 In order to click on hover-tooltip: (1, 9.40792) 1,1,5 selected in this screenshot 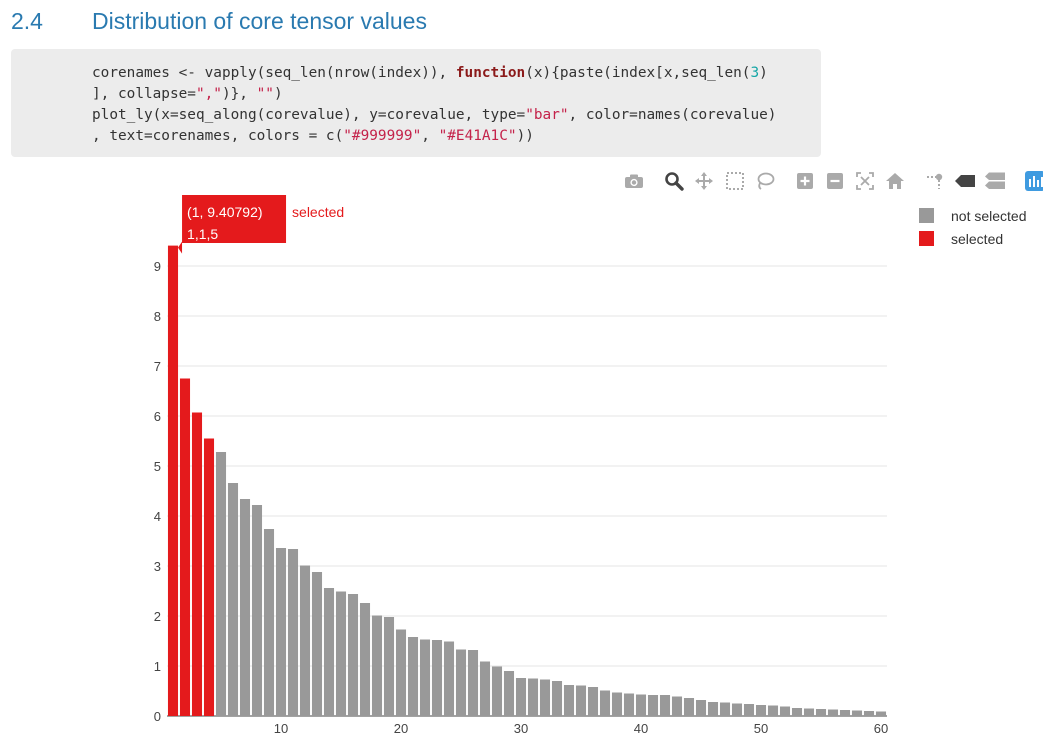, I will do `click(261, 224)`.